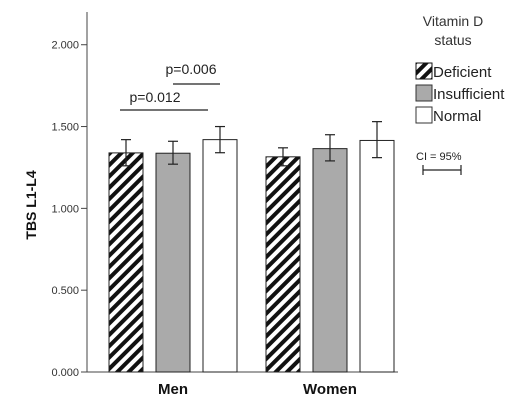 The height and width of the screenshot is (403, 519). I want to click on x-category-label: Men, so click(173, 389).